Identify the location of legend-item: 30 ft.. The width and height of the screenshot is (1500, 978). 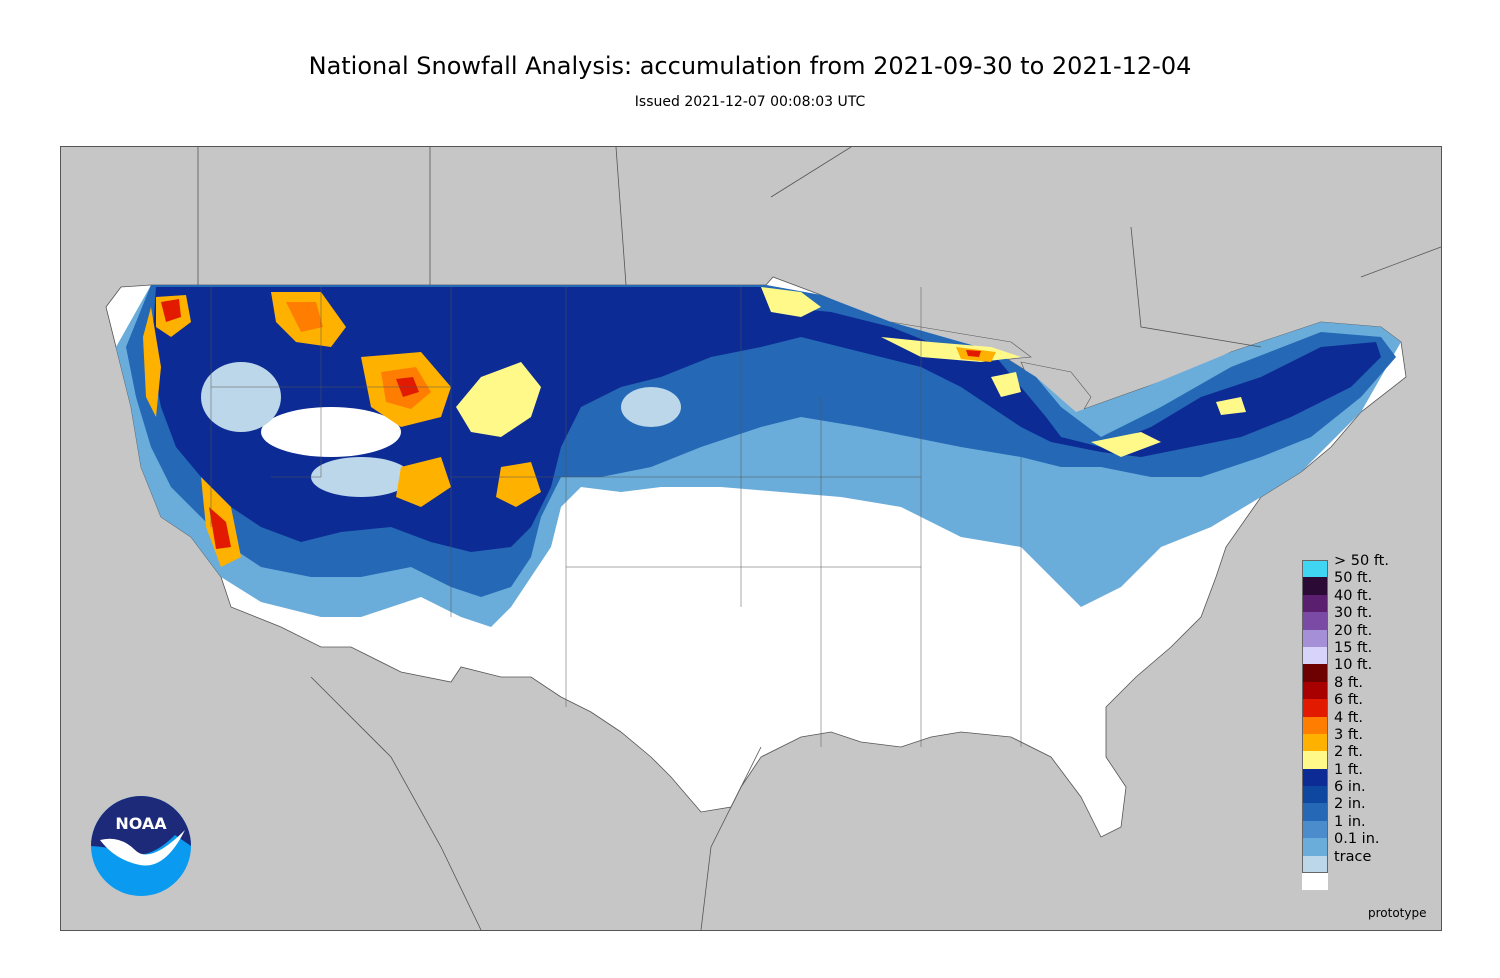
(1367, 617).